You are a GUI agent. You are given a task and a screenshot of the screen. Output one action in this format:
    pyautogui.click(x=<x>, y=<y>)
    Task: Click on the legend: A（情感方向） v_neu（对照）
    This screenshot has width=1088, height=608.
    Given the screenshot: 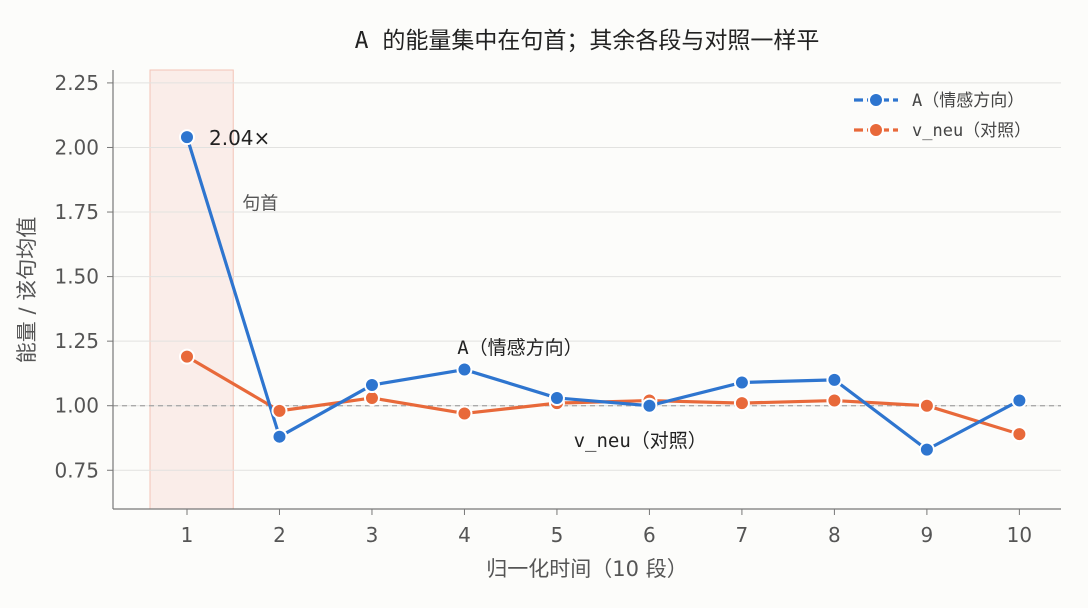 What is the action you would take?
    pyautogui.click(x=942, y=116)
    